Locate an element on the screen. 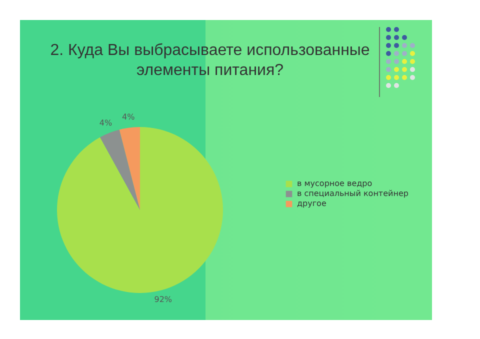  legend-label: другое is located at coordinates (311, 203).